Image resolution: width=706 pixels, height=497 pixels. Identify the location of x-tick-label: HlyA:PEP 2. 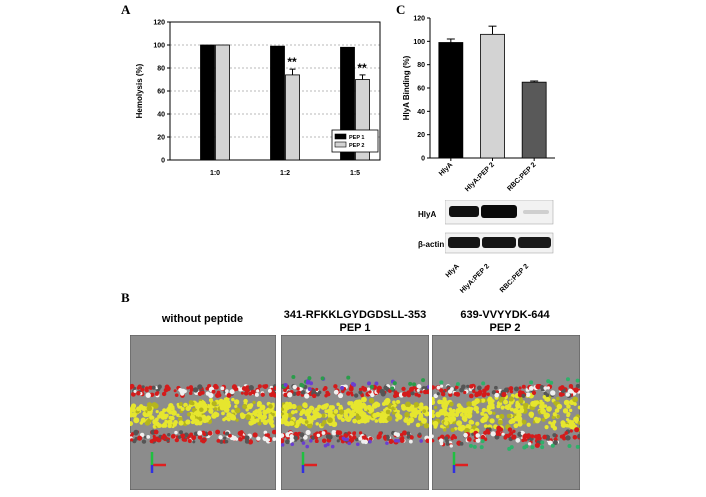
(480, 177).